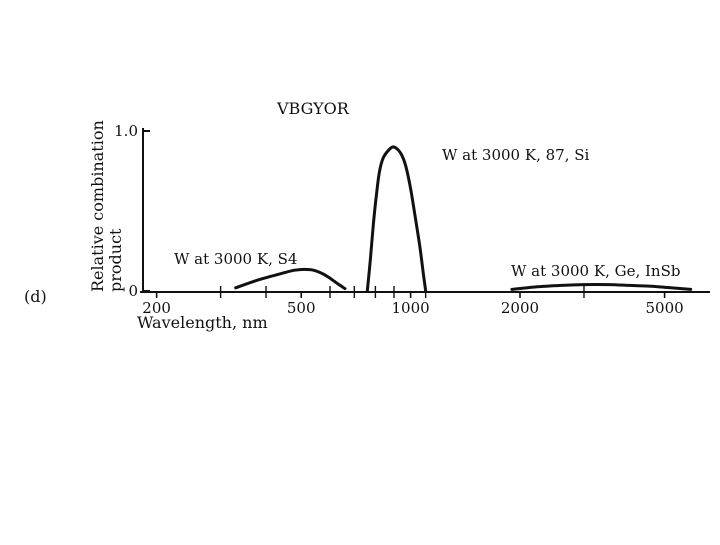  Describe the element at coordinates (126, 131) in the screenshot. I see `y-tick-label: 1.0` at that location.